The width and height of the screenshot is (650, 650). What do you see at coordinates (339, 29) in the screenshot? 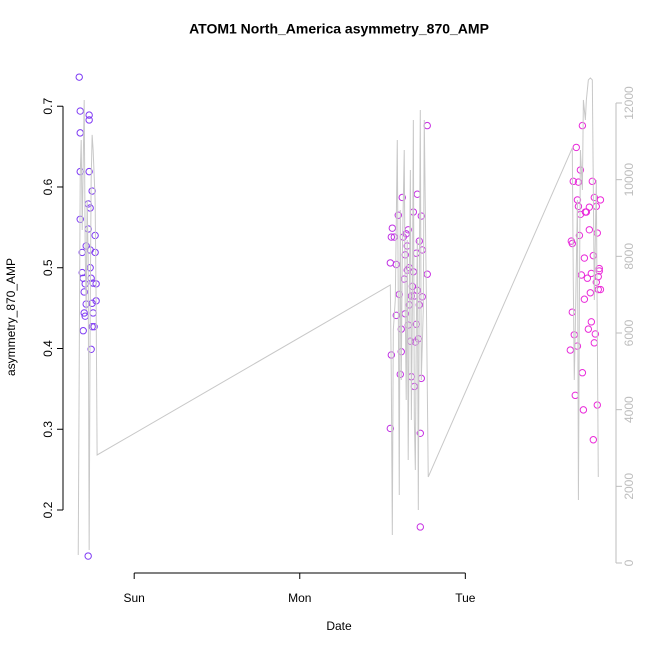
I see `chart-title: ATOM1 North_America asymmetry_870_AMP` at bounding box center [339, 29].